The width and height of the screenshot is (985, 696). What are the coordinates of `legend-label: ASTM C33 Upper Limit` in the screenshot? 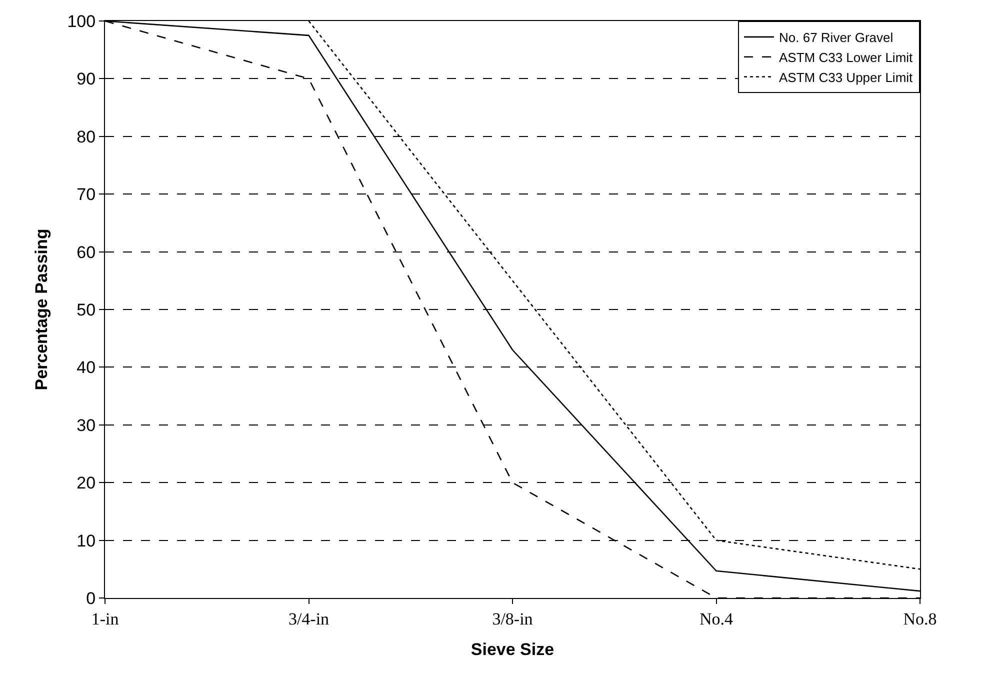 It's located at (846, 77).